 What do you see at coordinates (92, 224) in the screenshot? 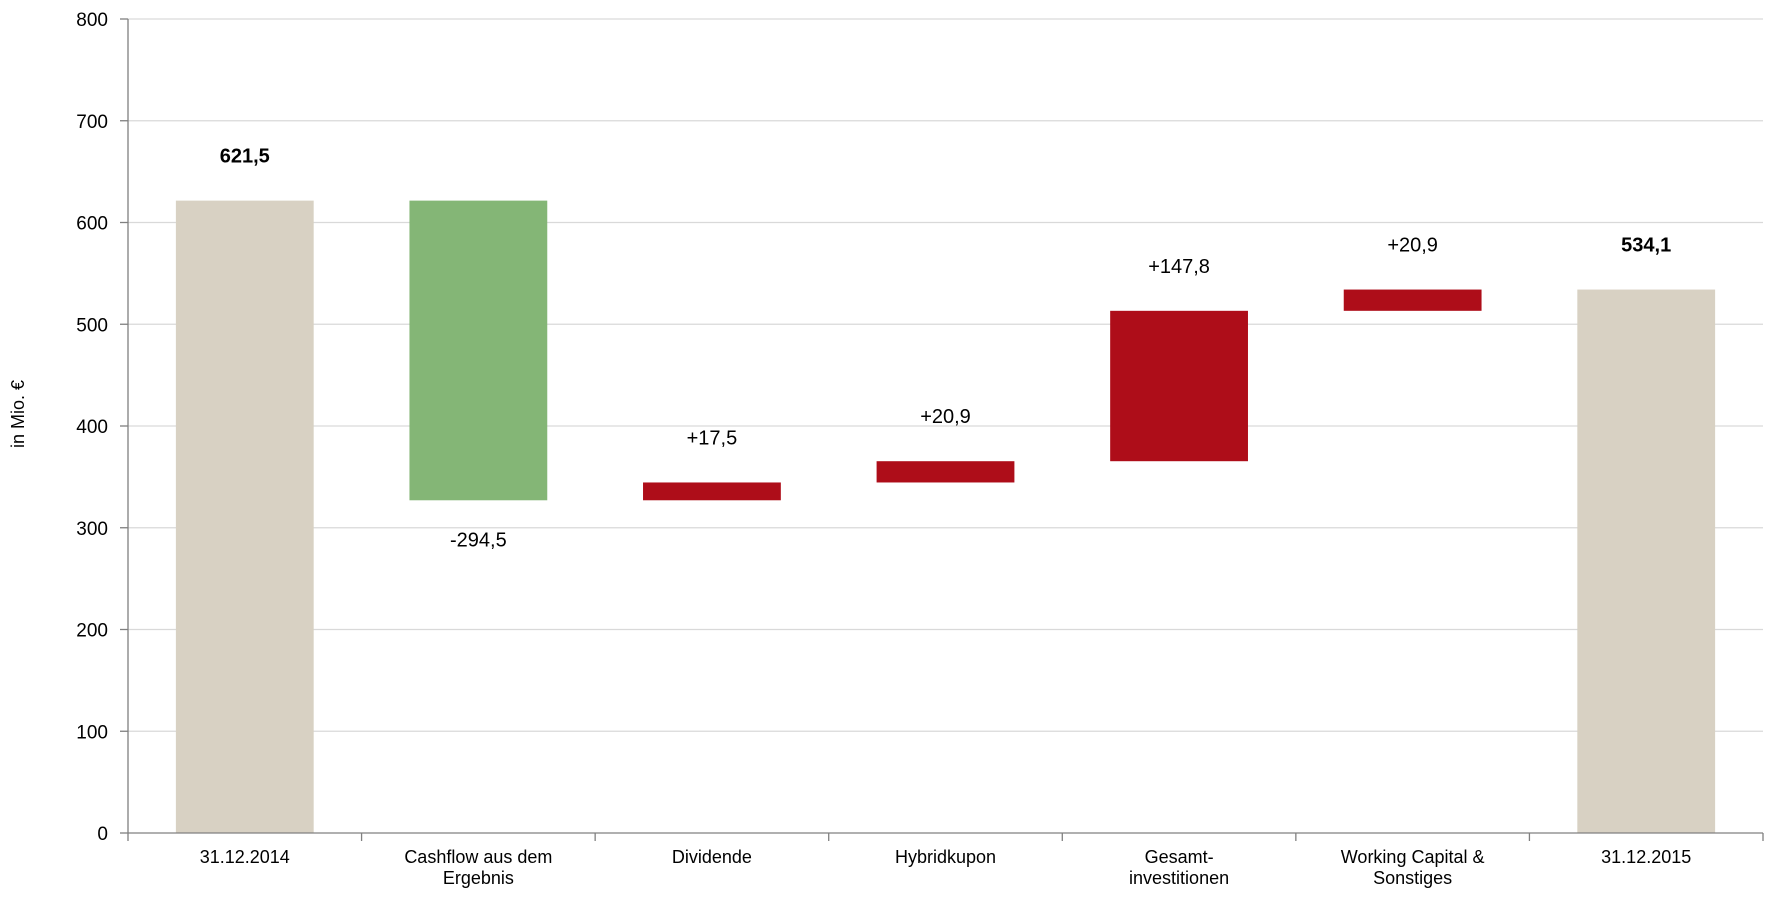
I see `y-tick-label: 600` at bounding box center [92, 224].